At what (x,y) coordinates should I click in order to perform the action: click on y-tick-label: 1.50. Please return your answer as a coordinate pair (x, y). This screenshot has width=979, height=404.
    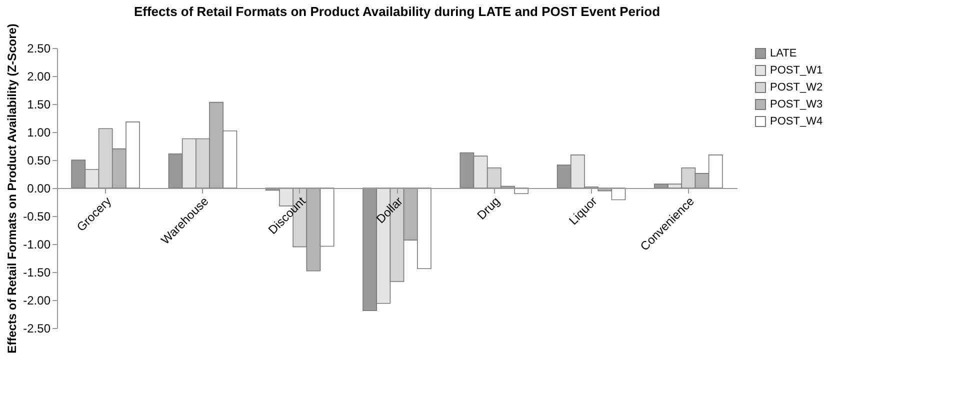
    Looking at the image, I should click on (39, 105).